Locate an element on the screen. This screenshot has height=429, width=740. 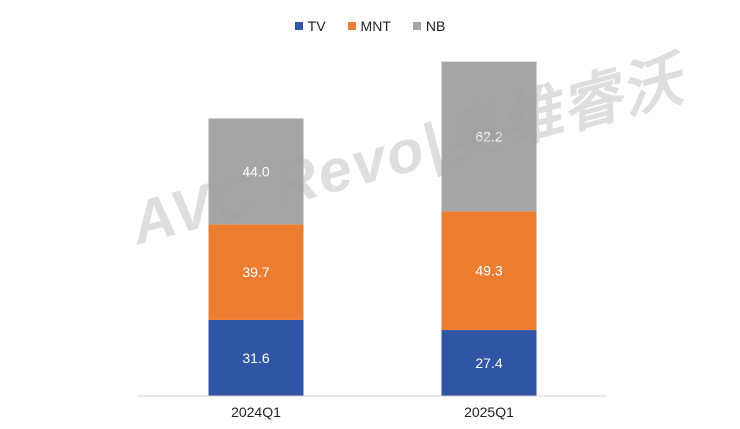
bar-nb-2024q1 is located at coordinates (256, 171).